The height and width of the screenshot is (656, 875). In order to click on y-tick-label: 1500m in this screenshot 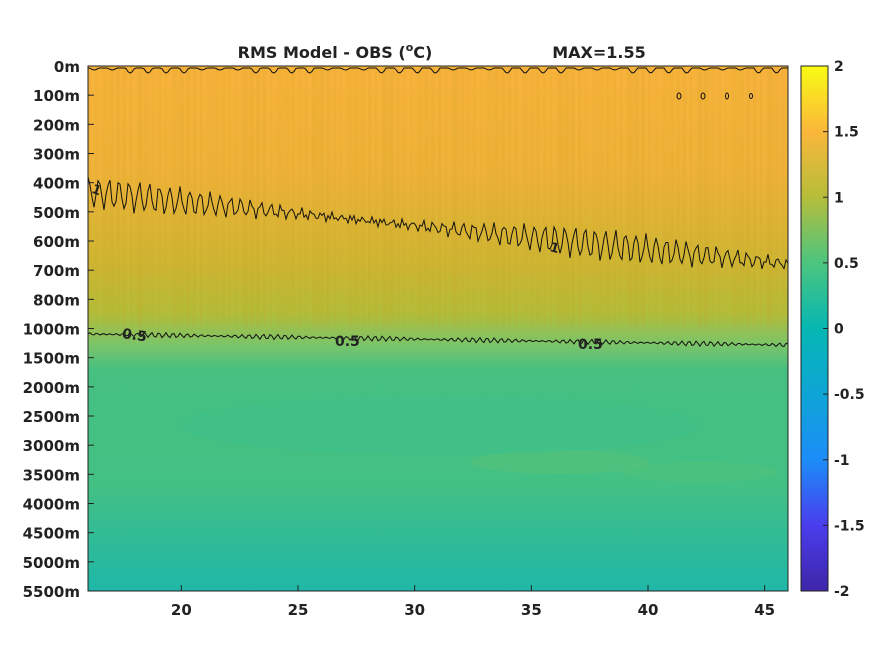, I will do `click(51, 359)`.